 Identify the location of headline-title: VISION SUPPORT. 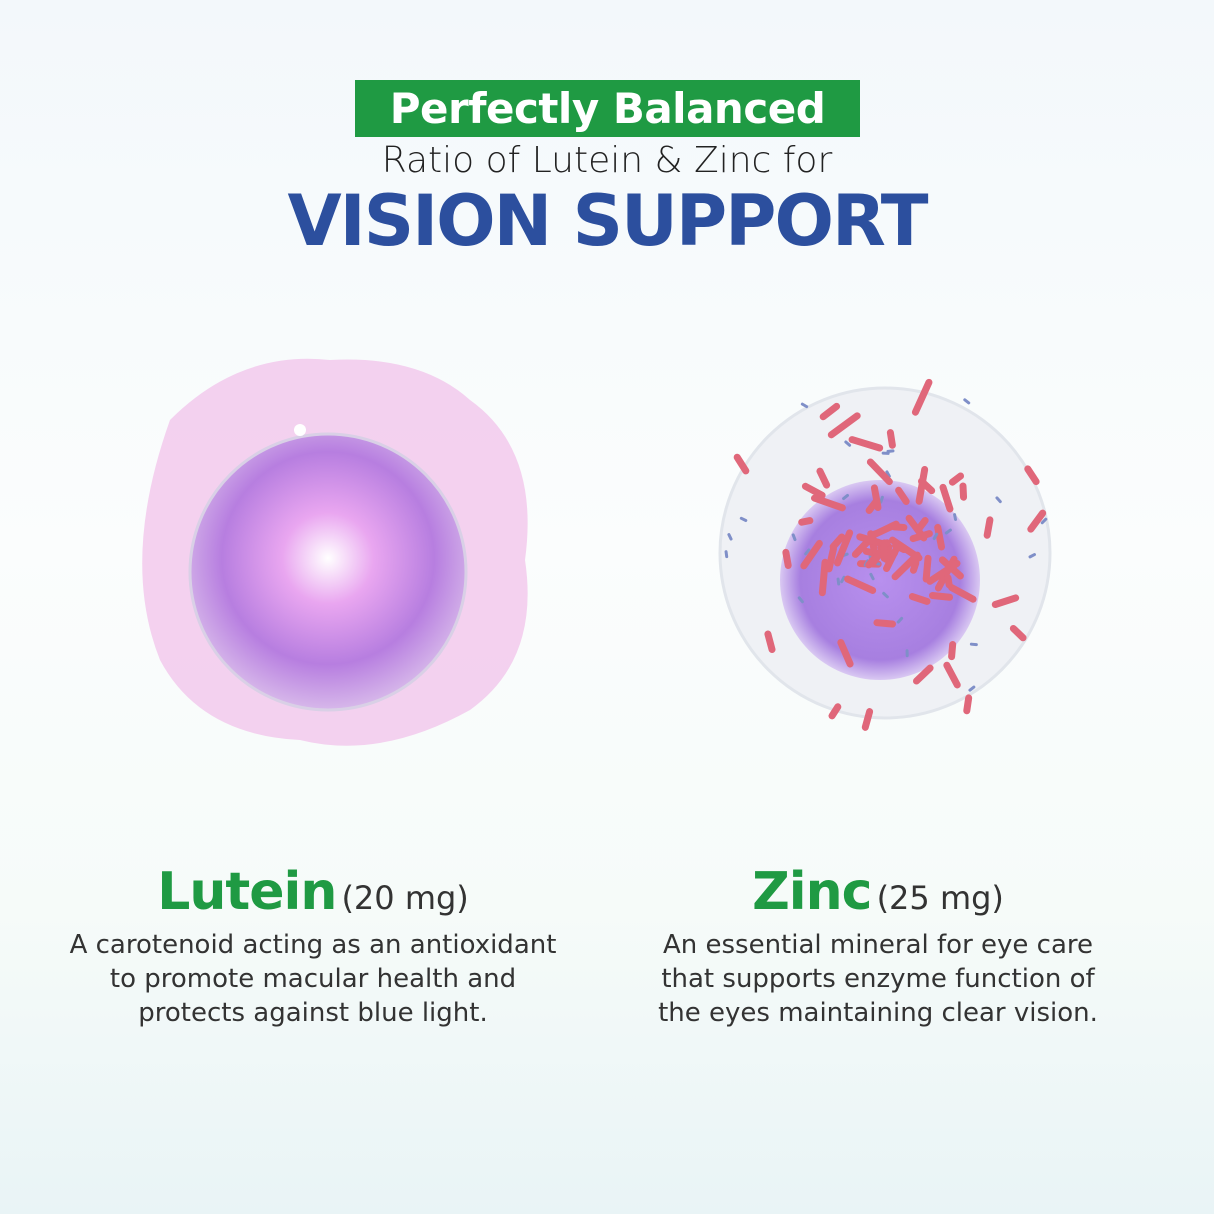
(607, 221).